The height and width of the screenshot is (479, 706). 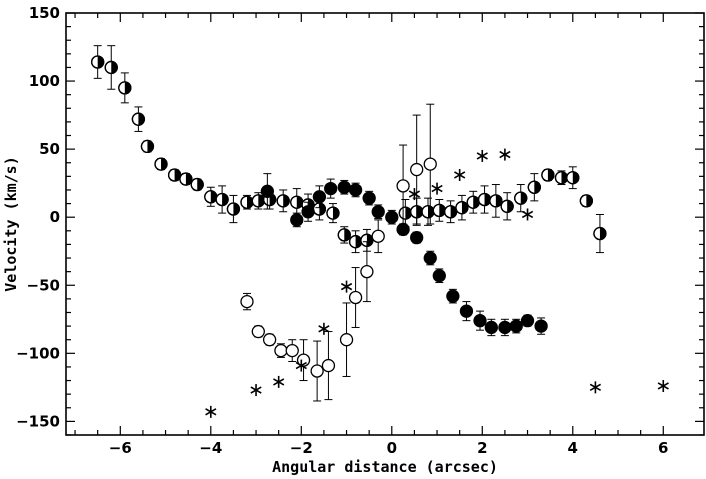 I want to click on x-tick-label: 0, so click(x=392, y=448).